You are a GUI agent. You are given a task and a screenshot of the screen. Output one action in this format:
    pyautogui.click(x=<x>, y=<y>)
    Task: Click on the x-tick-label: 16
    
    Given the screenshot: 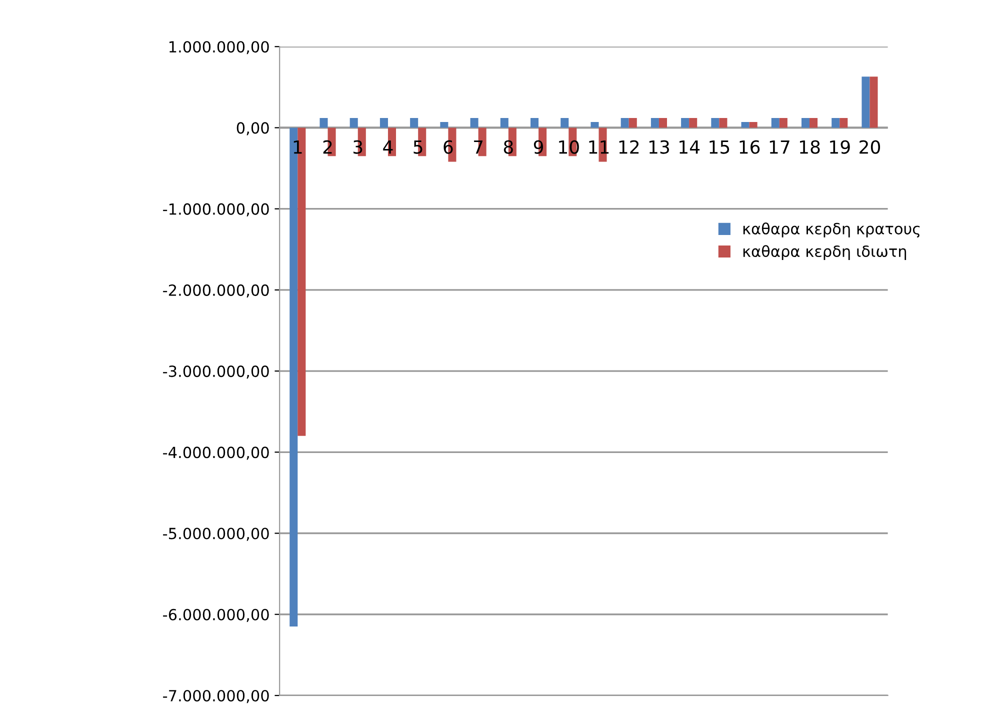 What is the action you would take?
    pyautogui.click(x=750, y=147)
    